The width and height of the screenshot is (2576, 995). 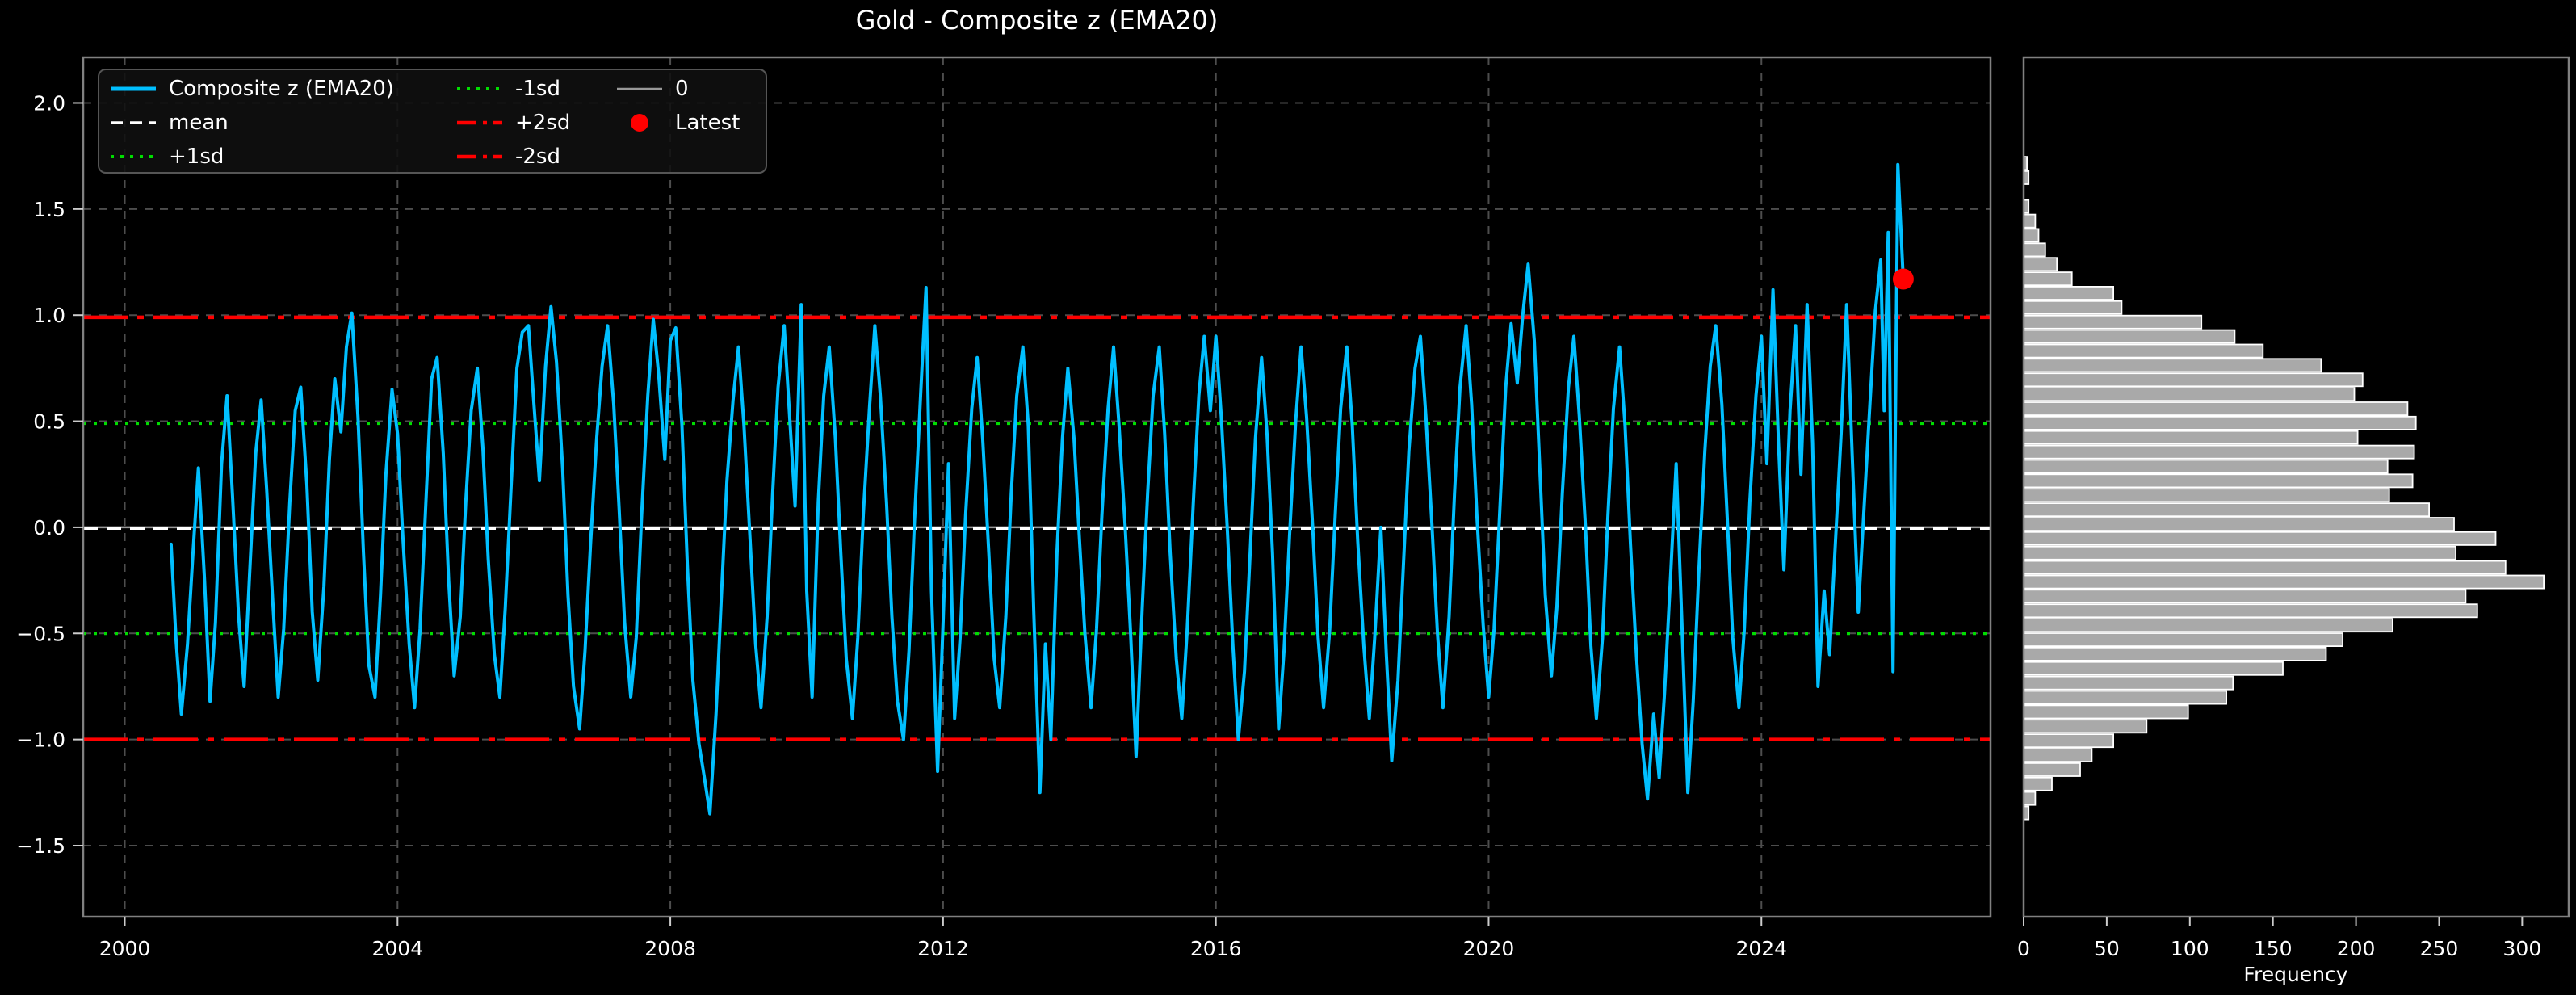 I want to click on x-tick-label: 2016, so click(x=1216, y=948).